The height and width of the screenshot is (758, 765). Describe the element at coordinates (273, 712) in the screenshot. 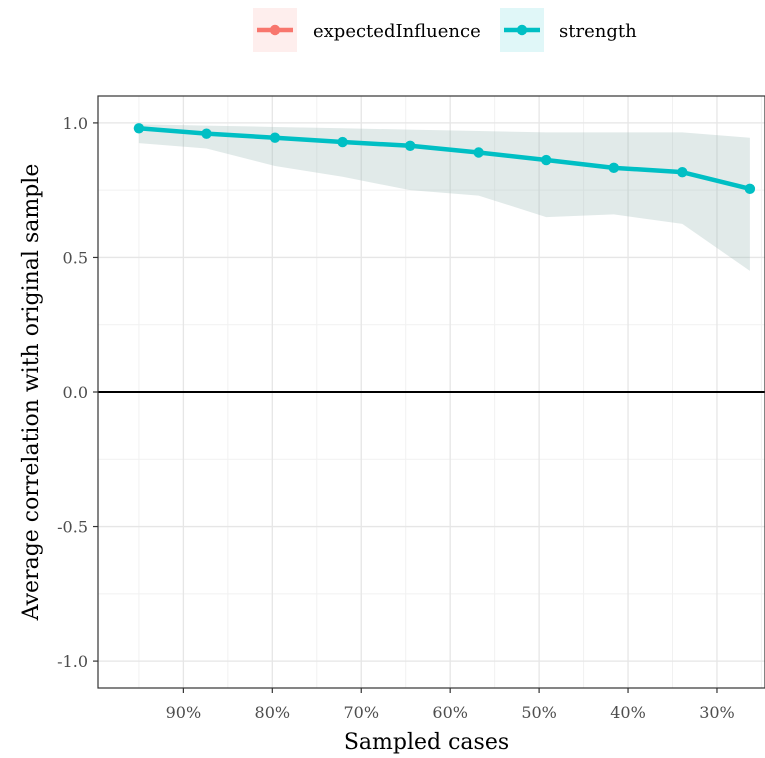

I see `x-tick-label: 80%` at that location.